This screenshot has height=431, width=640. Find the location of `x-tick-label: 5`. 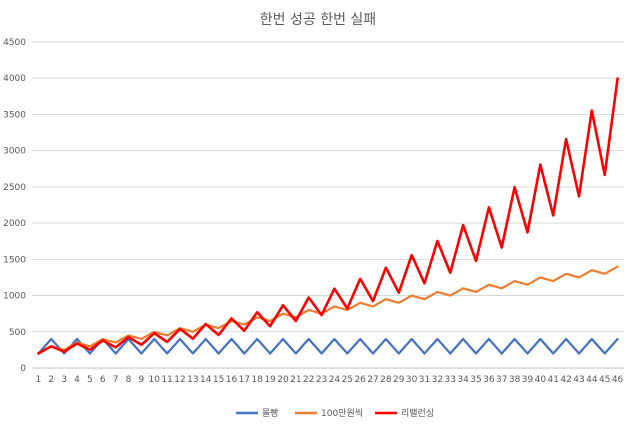

x-tick-label: 5 is located at coordinates (90, 380).